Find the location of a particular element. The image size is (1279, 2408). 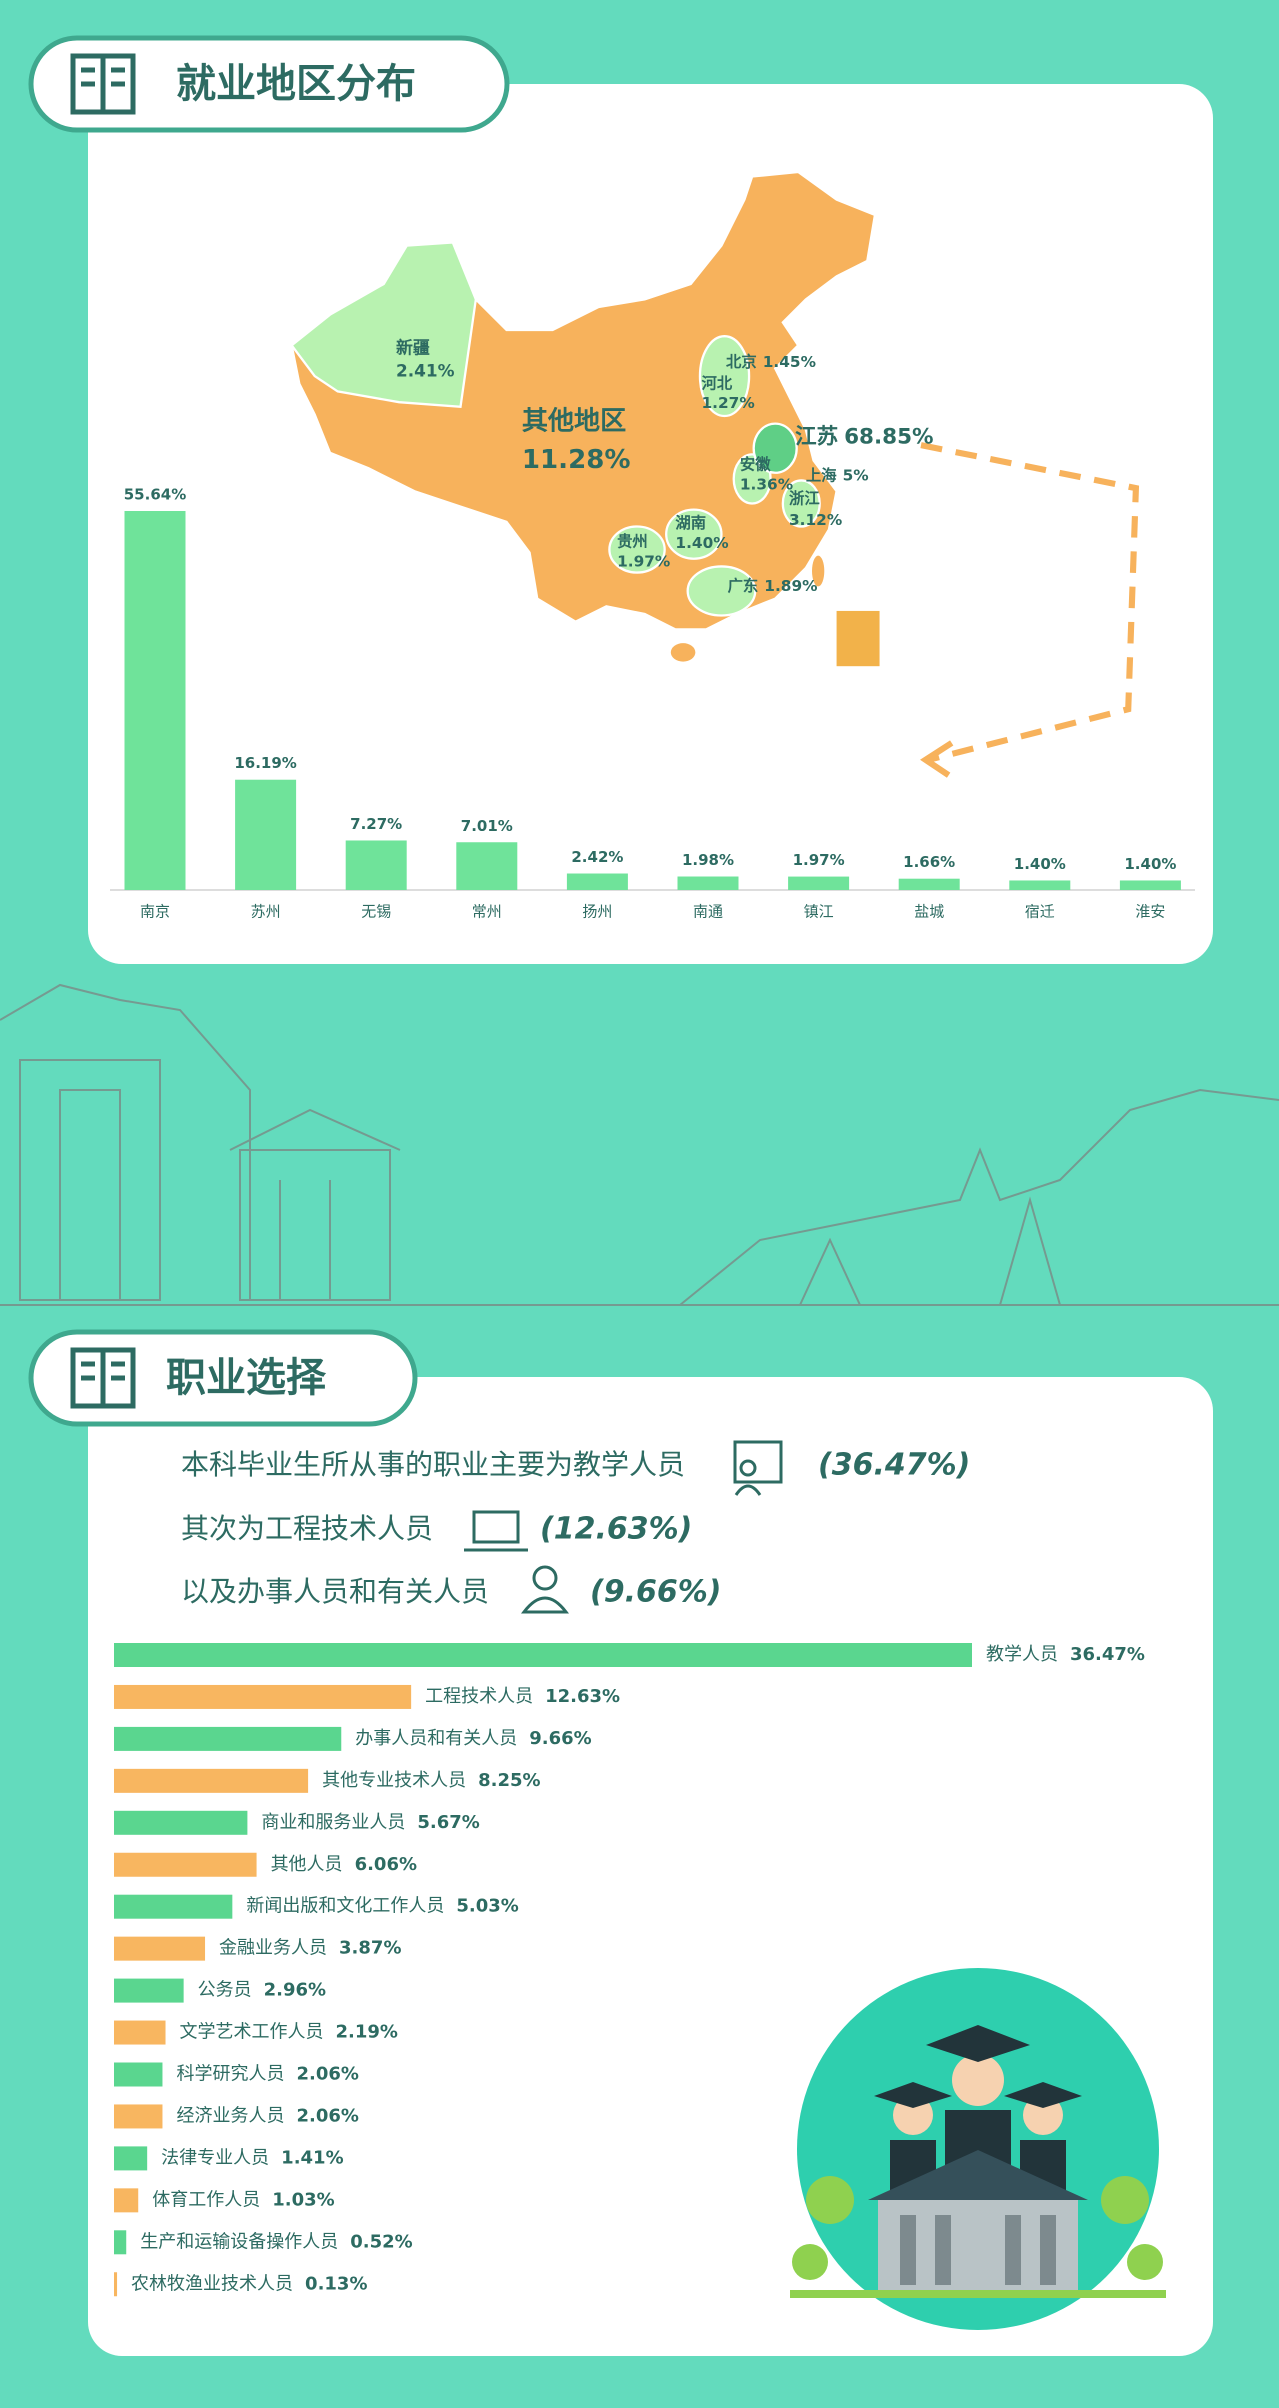

x-tick-label: 苏州 is located at coordinates (266, 912).